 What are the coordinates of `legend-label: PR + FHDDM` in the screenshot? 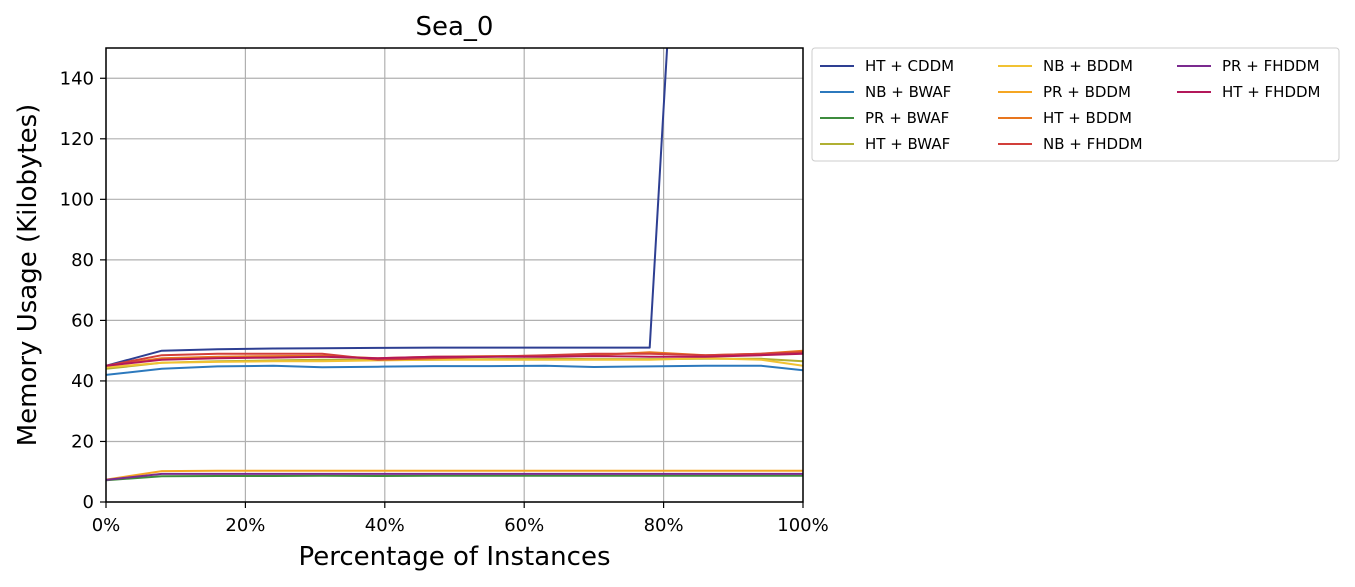 It's located at (1271, 66).